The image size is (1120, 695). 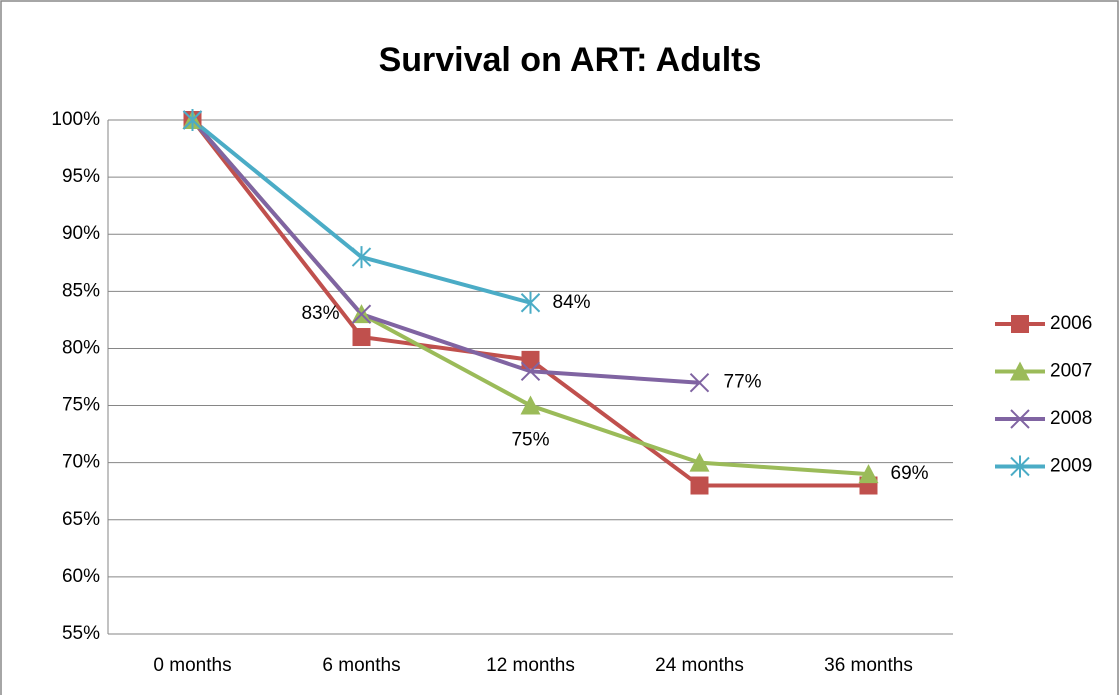 What do you see at coordinates (320, 313) in the screenshot?
I see `data-label: 83%` at bounding box center [320, 313].